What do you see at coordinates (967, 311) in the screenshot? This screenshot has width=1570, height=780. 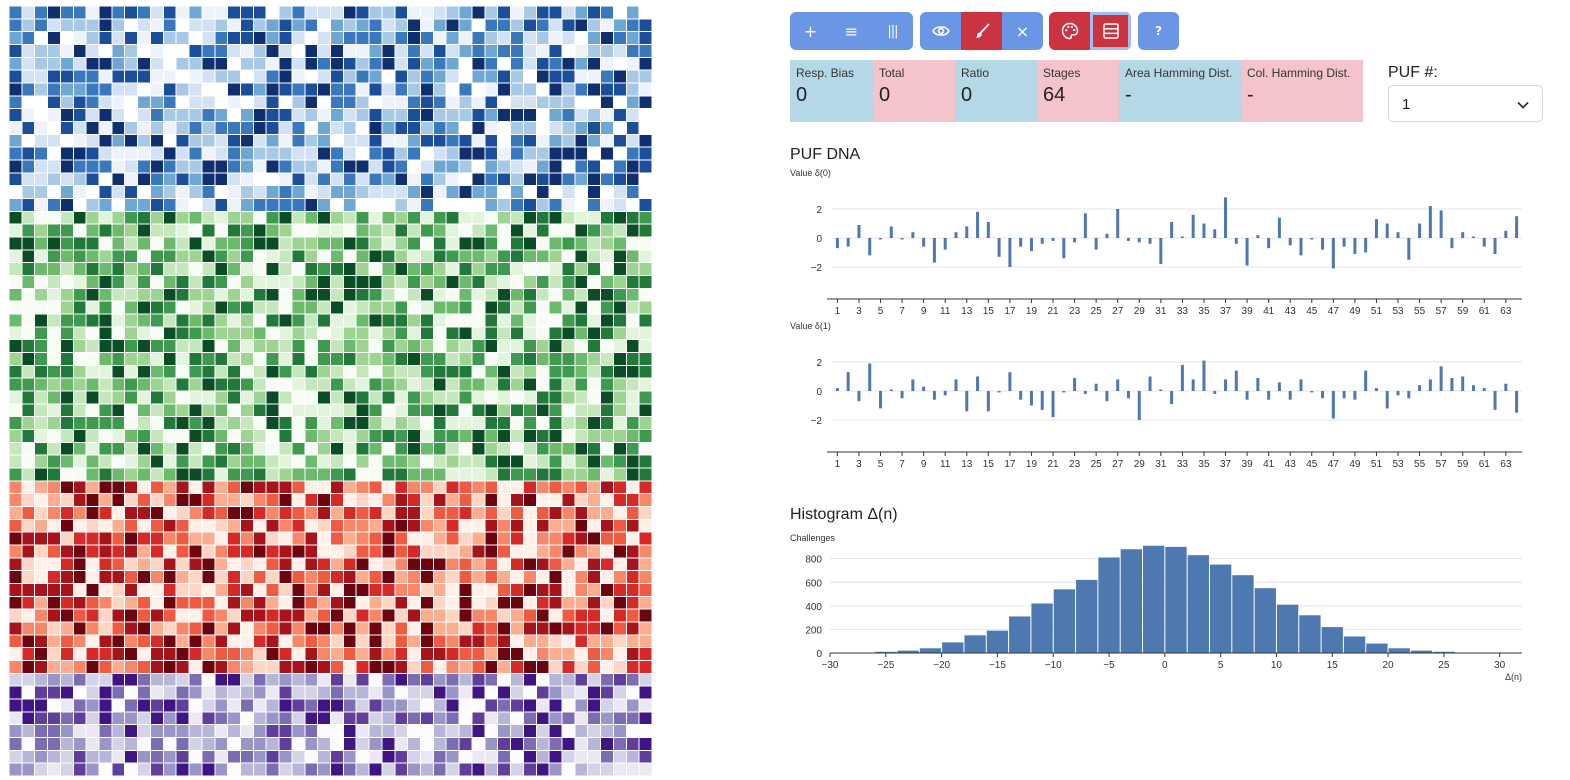 I see `x-tick-label: 13` at bounding box center [967, 311].